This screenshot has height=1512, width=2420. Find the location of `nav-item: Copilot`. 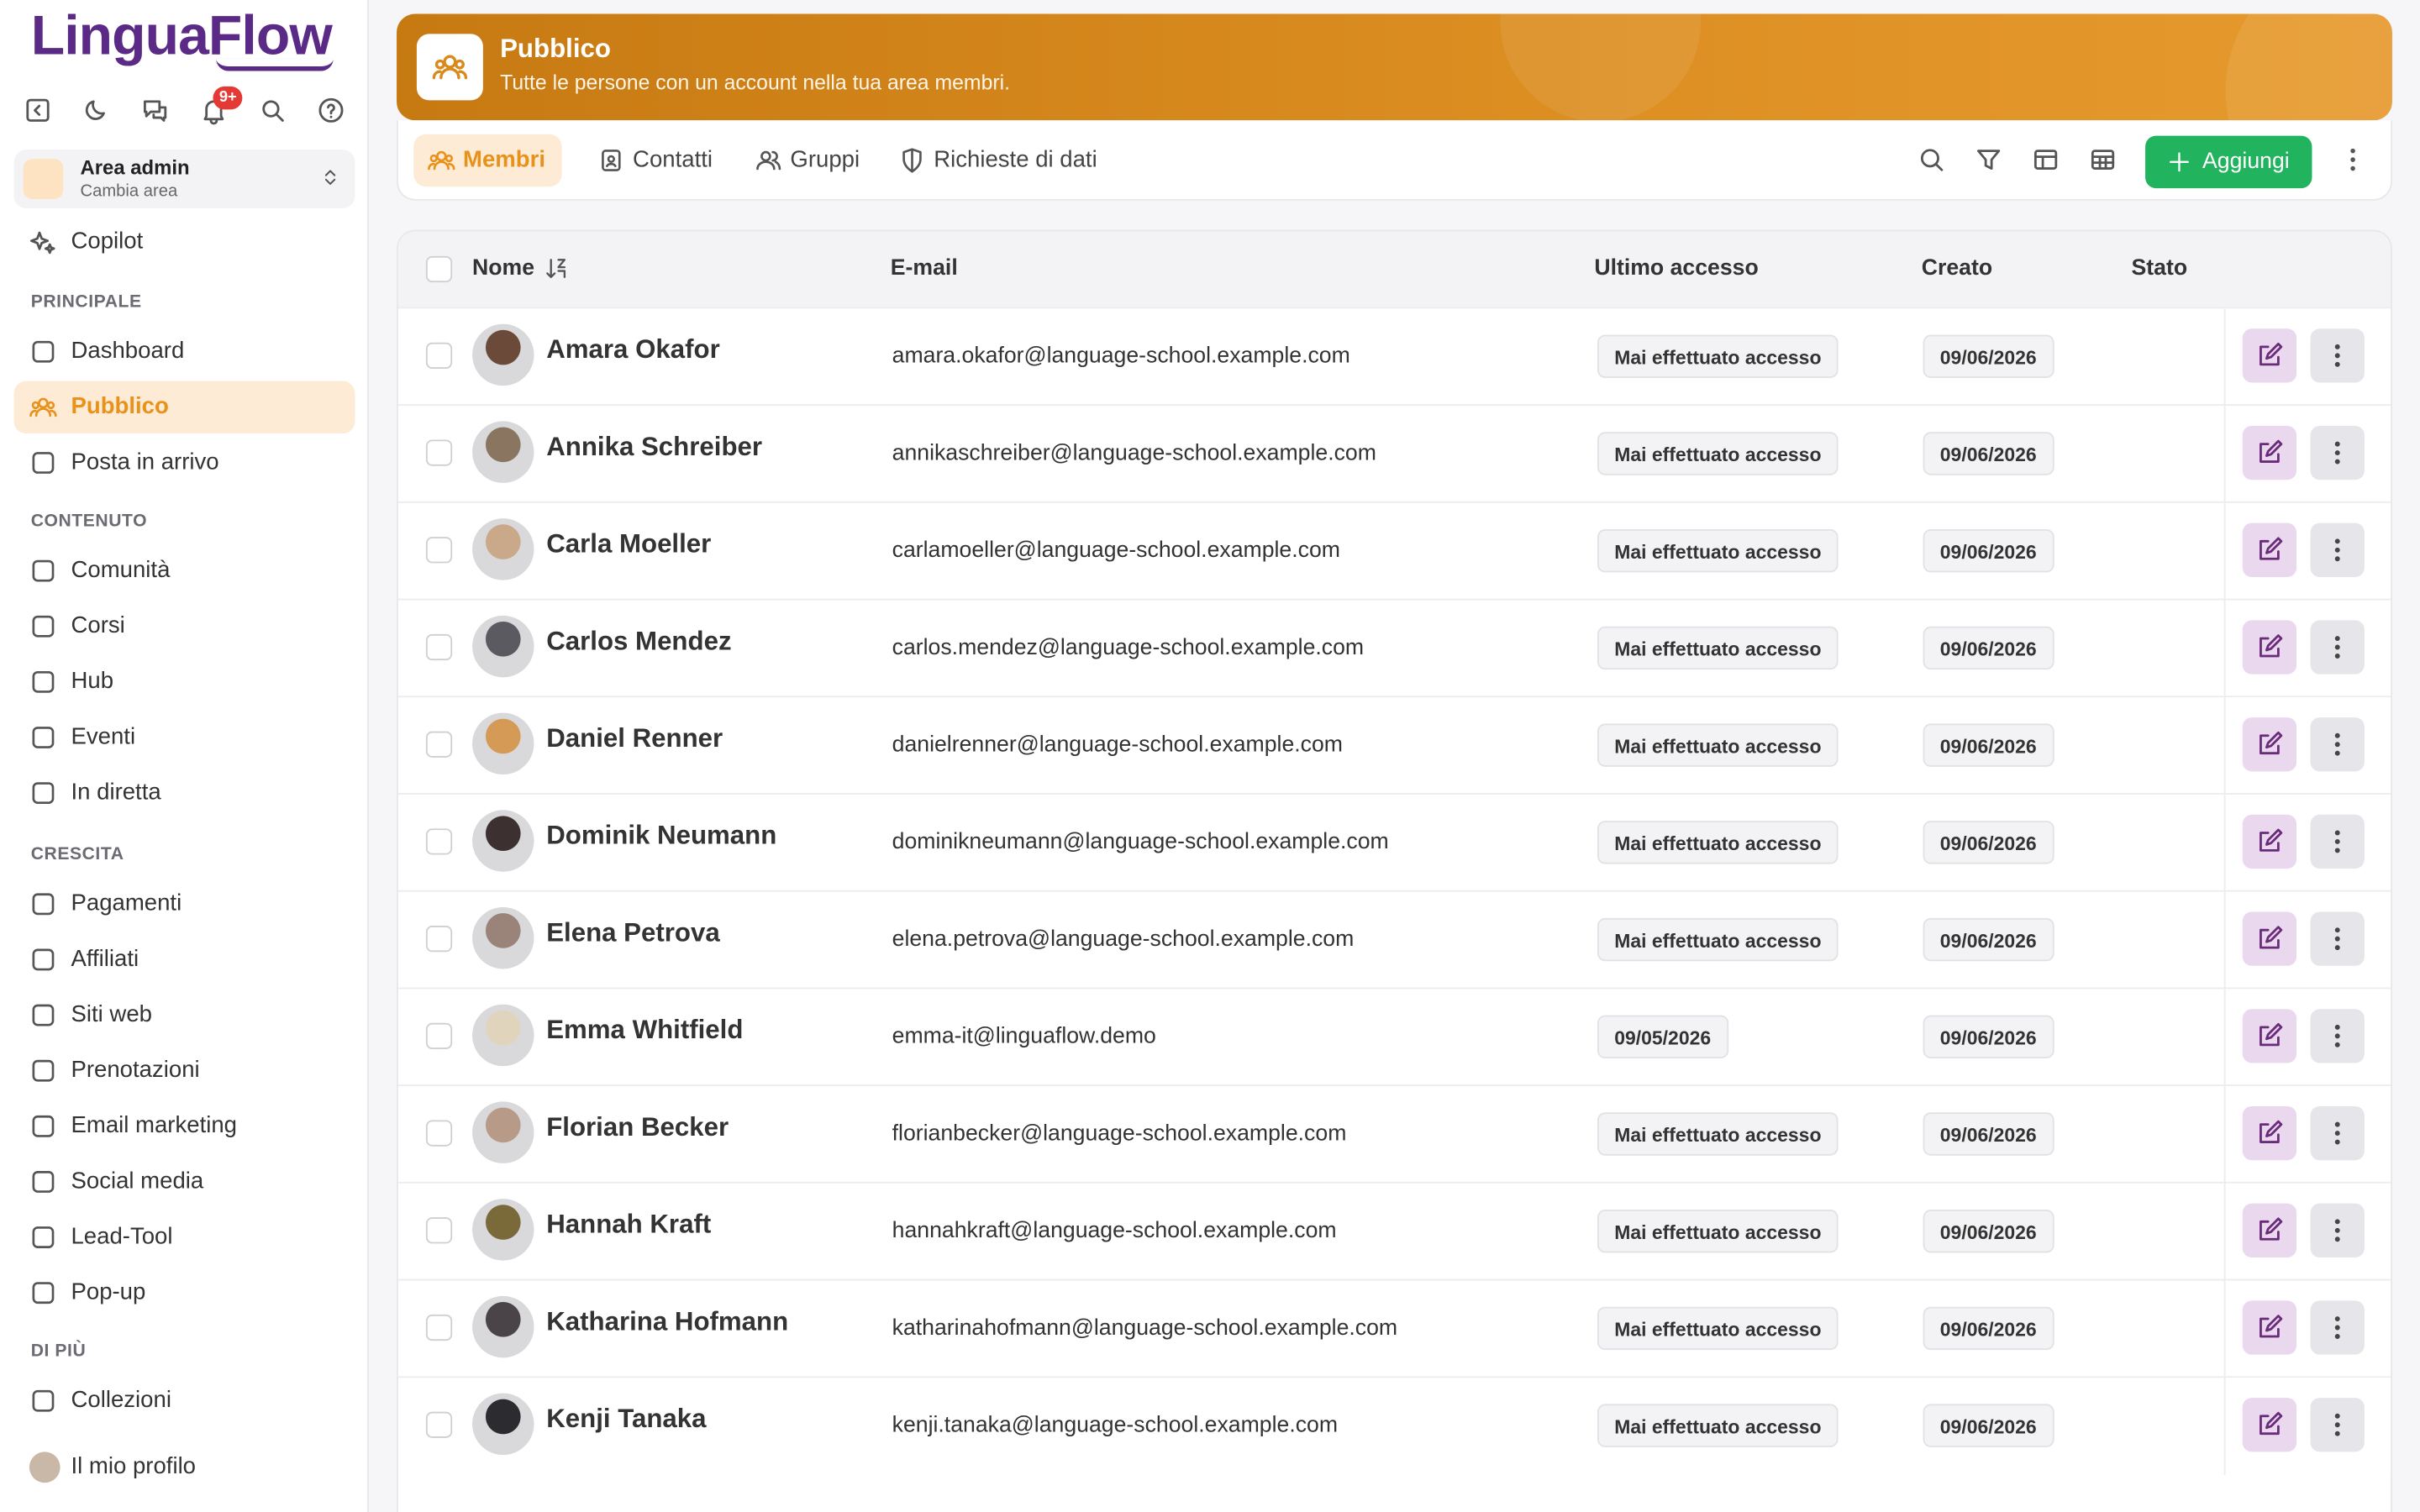

nav-item: Copilot is located at coordinates (107, 241).